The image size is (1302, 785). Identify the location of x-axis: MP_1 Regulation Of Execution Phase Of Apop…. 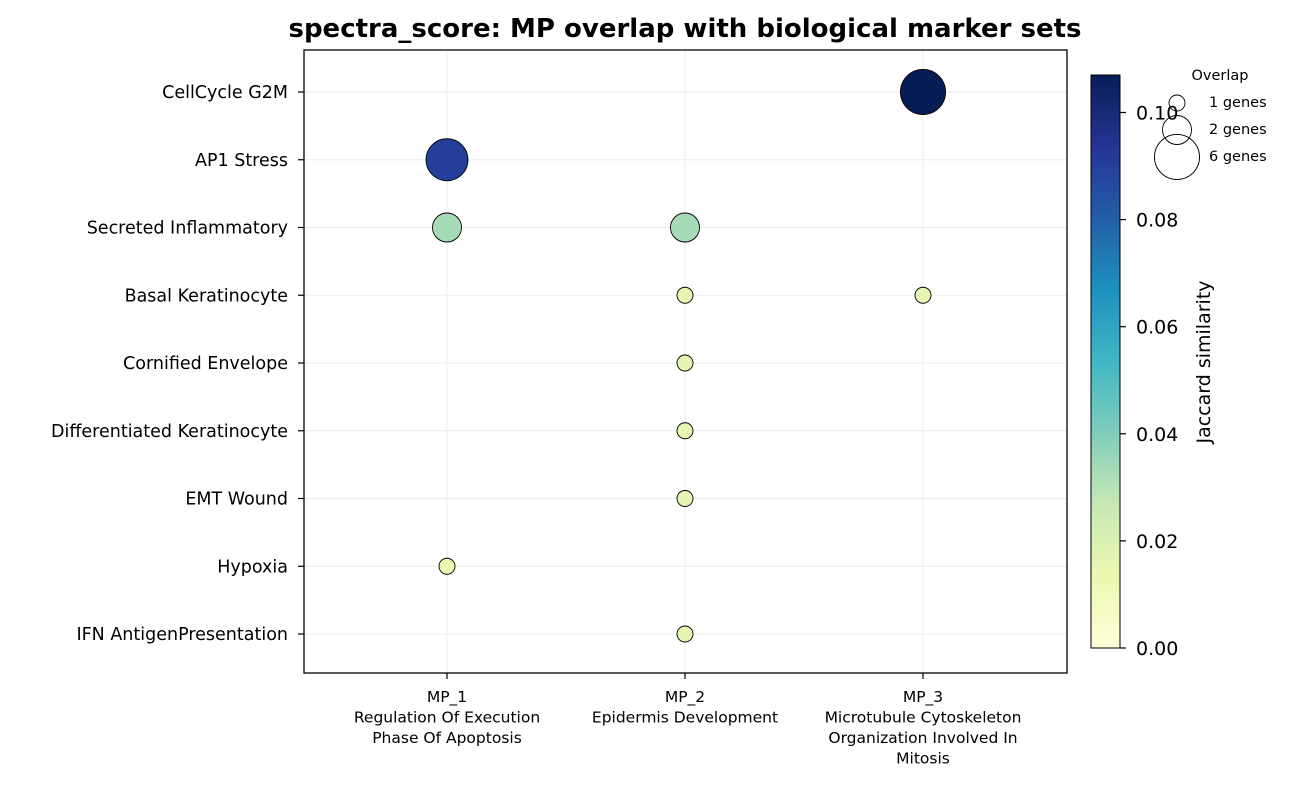
(688, 720).